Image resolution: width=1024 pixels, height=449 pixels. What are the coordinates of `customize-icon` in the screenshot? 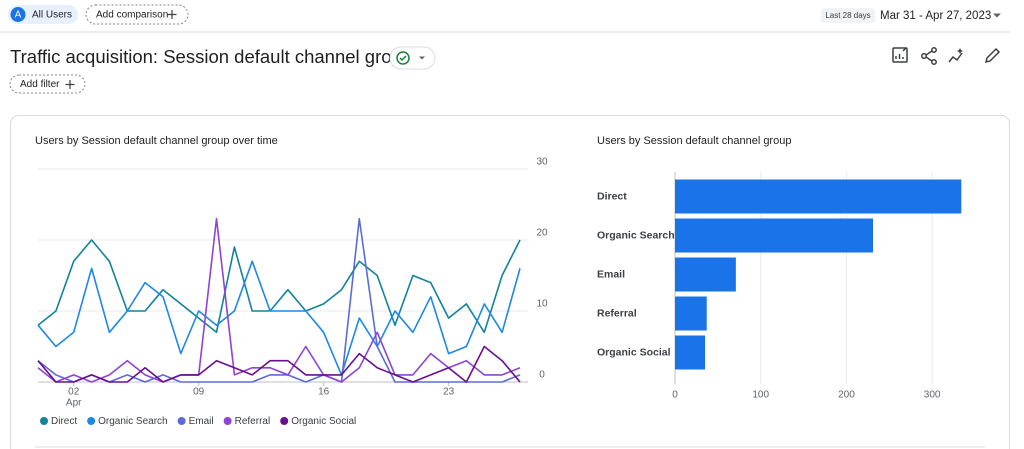 It's located at (900, 55).